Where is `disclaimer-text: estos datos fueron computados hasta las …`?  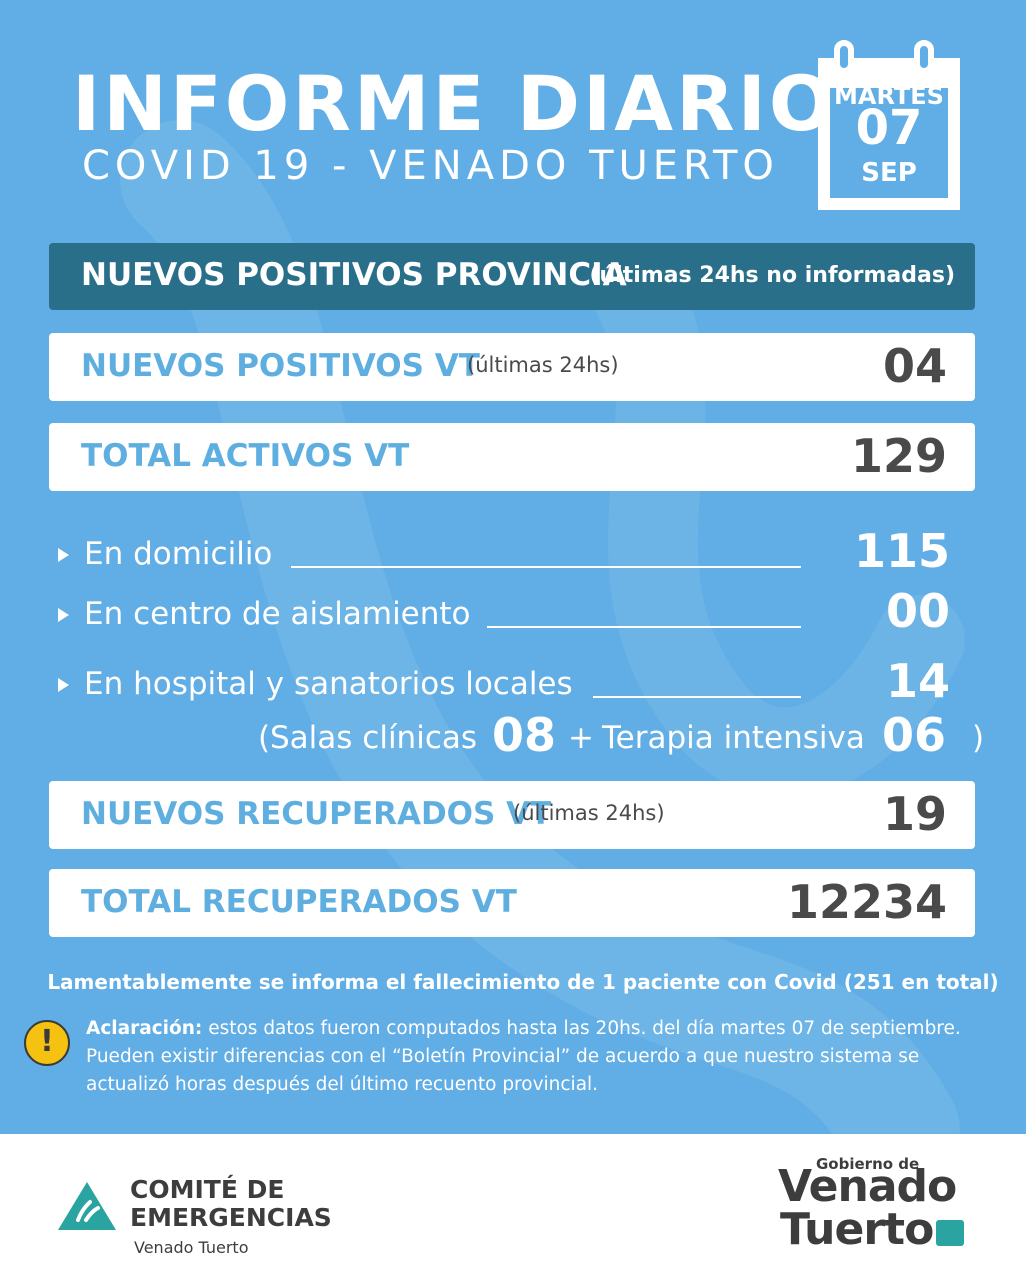
disclaimer-text: estos datos fueron computados hasta las … is located at coordinates (523, 1056).